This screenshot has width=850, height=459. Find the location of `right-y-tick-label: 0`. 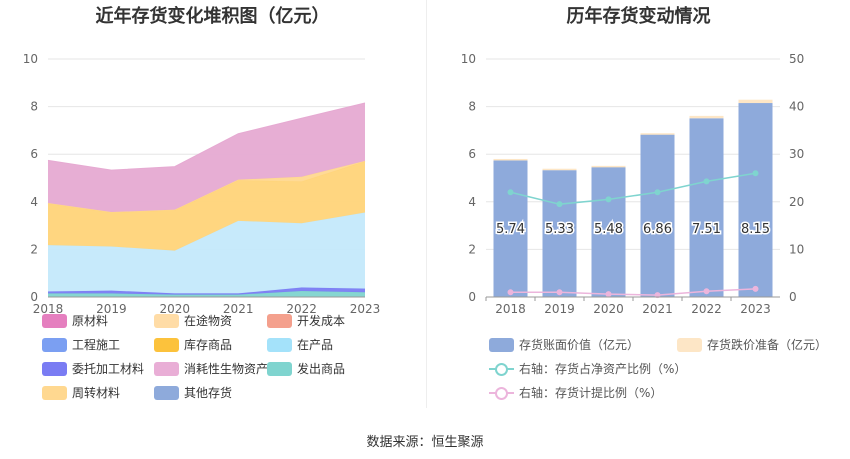

right-y-tick-label: 0 is located at coordinates (472, 297).